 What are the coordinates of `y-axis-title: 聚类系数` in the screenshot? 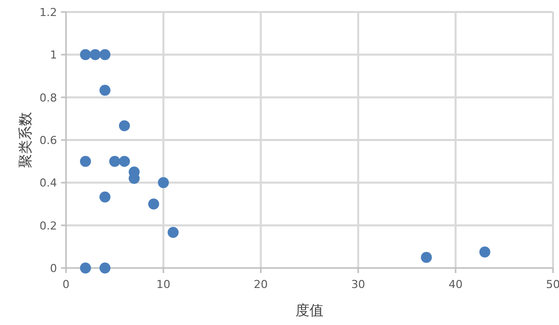 It's located at (26, 140).